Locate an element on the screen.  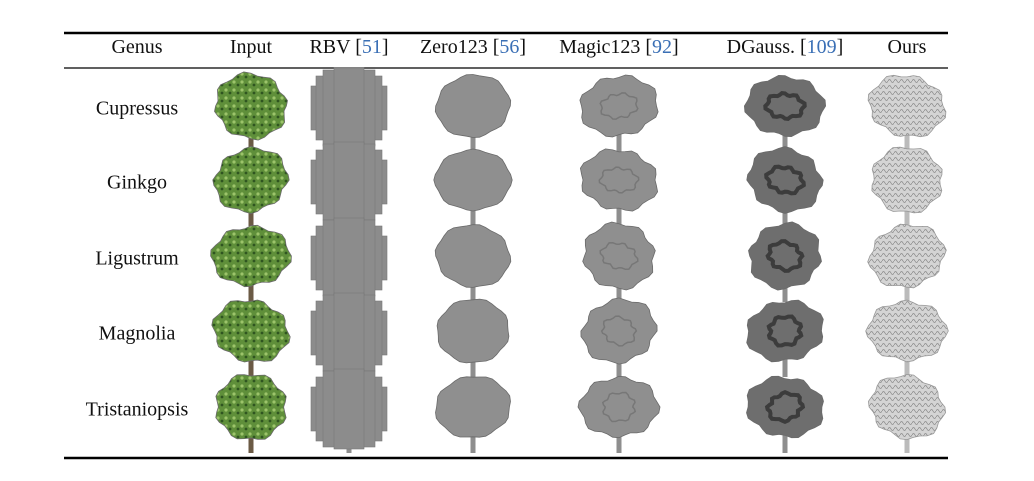
column-header: Zero123 [56] is located at coordinates (473, 47).